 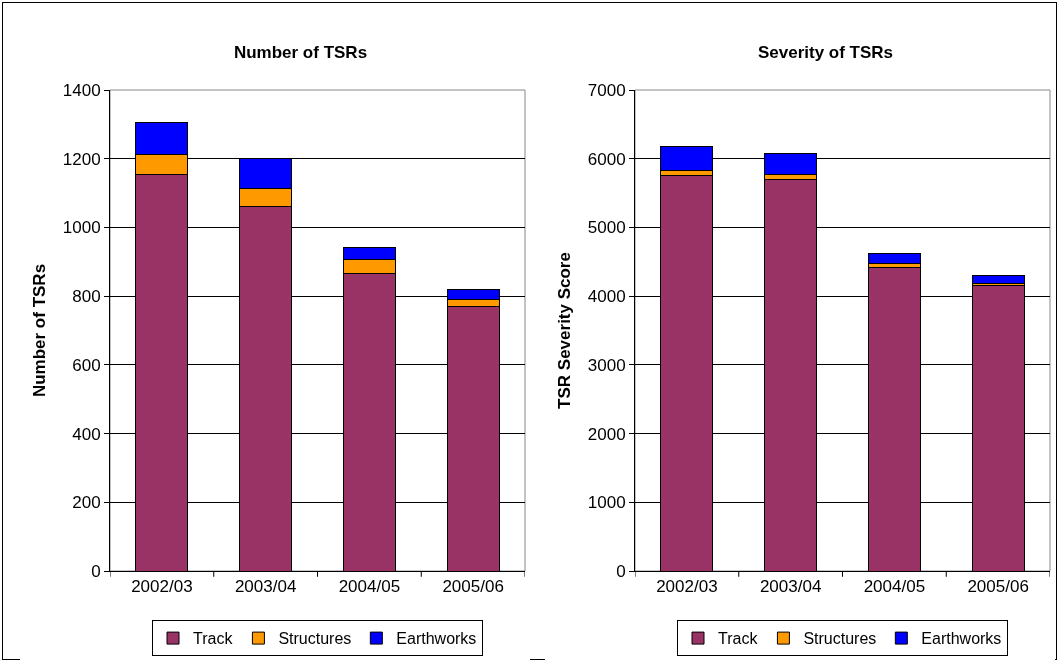 I want to click on y-tick-label: 200, so click(x=86, y=503).